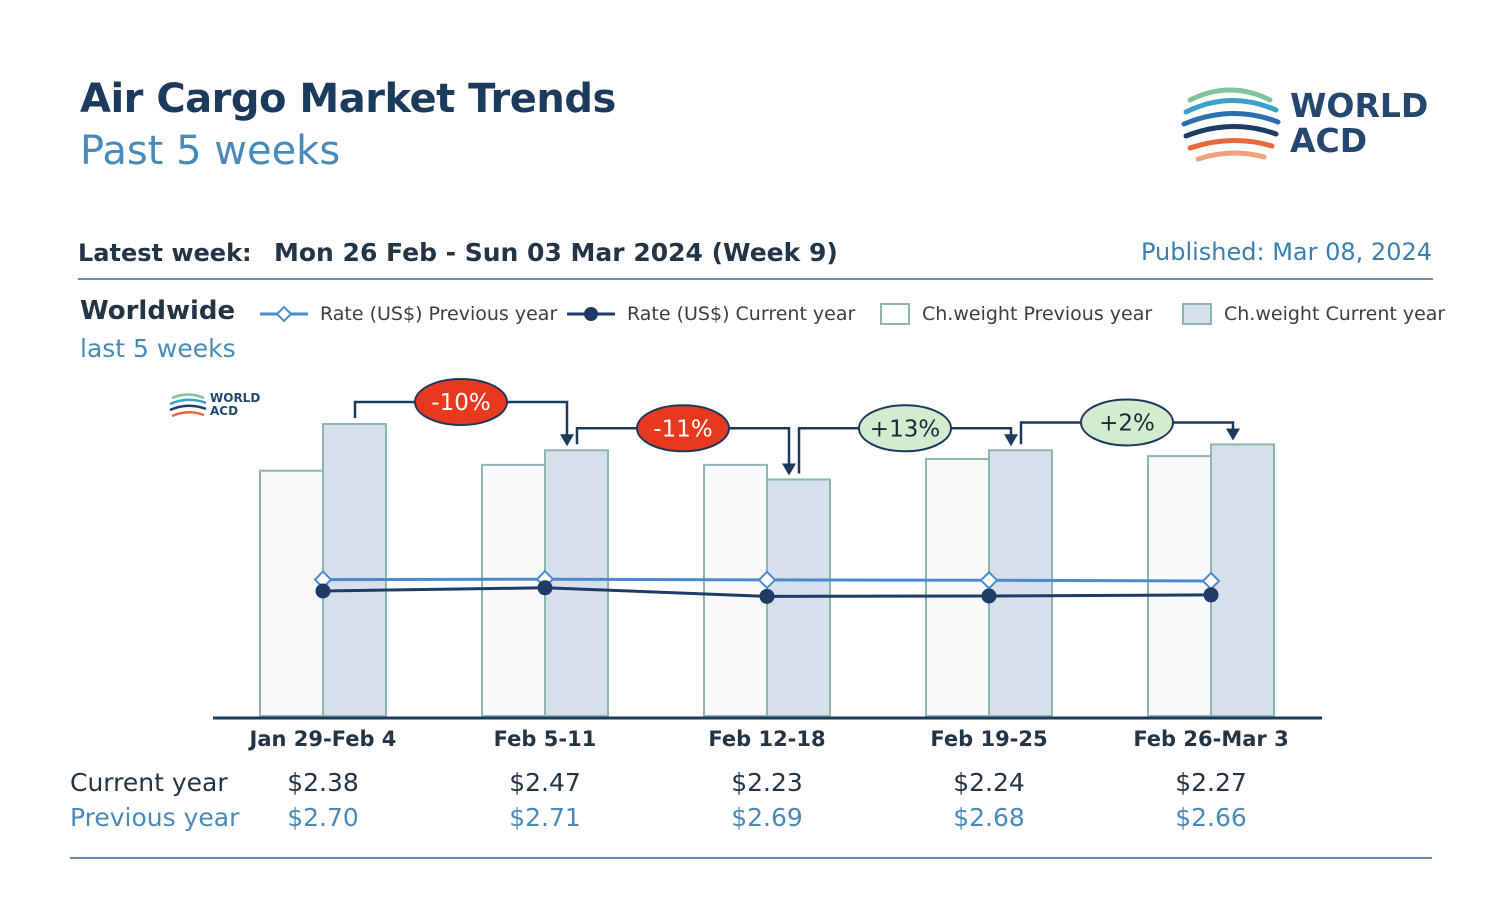 The width and height of the screenshot is (1500, 900). What do you see at coordinates (158, 311) in the screenshot?
I see `region-name: Worldwide` at bounding box center [158, 311].